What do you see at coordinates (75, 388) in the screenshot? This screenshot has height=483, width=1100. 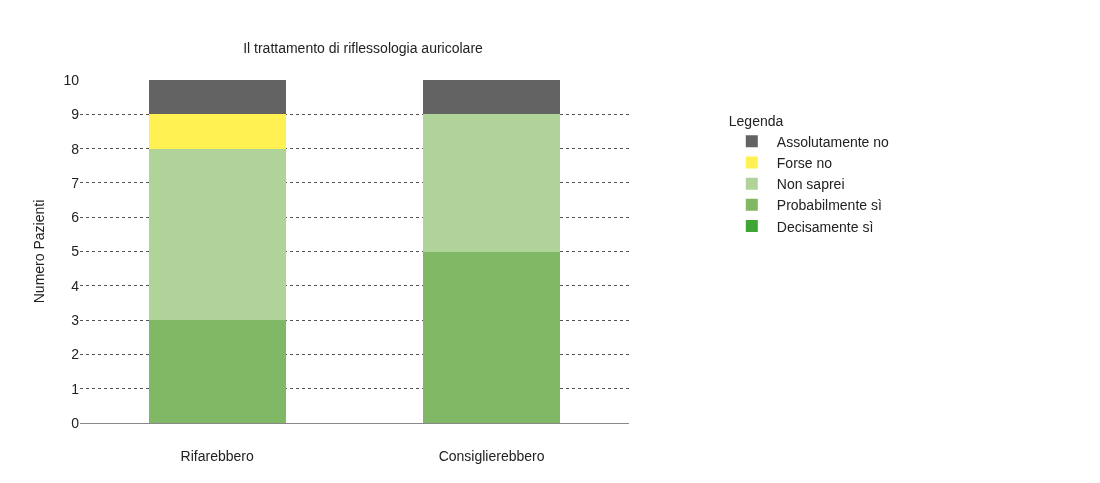 I see `y-tick-label: 1` at bounding box center [75, 388].